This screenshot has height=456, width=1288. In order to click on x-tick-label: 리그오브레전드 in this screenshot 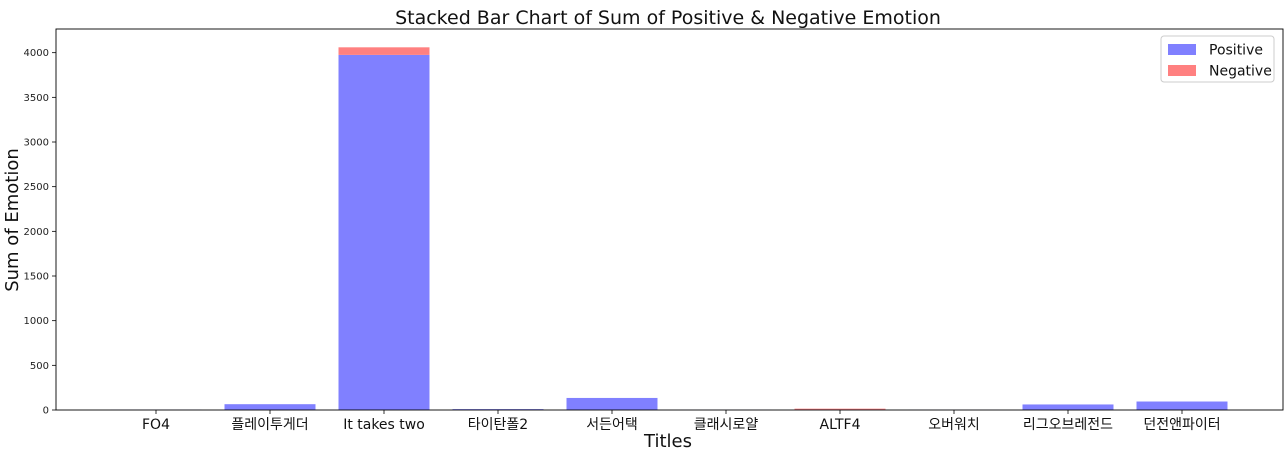, I will do `click(1068, 425)`.